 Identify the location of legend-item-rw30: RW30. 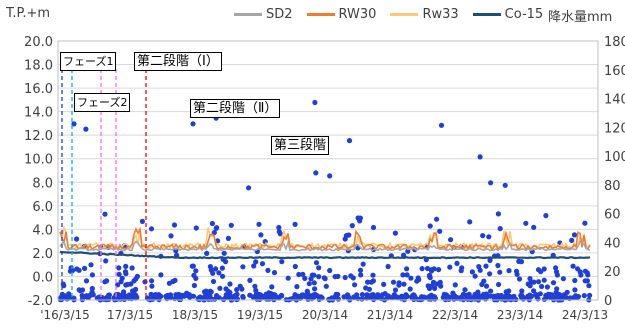
(341, 14).